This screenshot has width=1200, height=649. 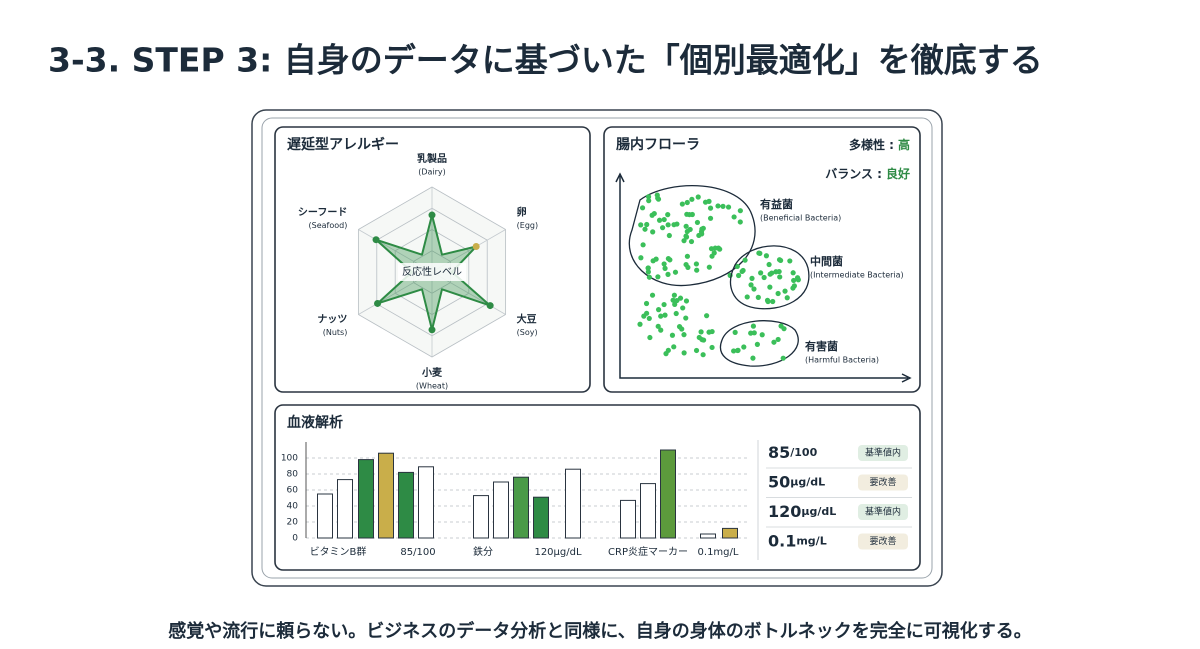 What do you see at coordinates (784, 511) in the screenshot?
I see `metric-value: 120` at bounding box center [784, 511].